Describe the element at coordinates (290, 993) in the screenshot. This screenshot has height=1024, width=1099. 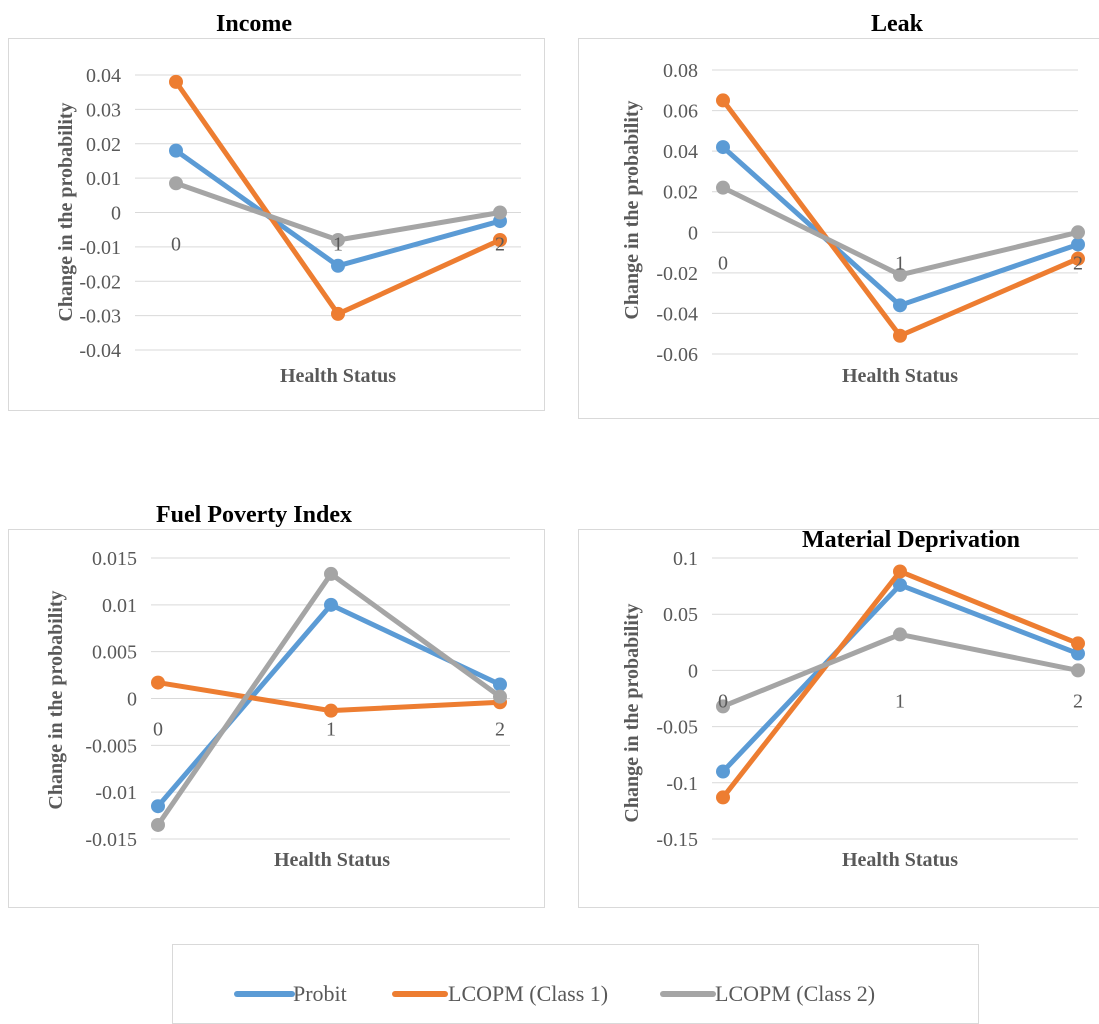
I see `legend-item-probit: Probit` at that location.